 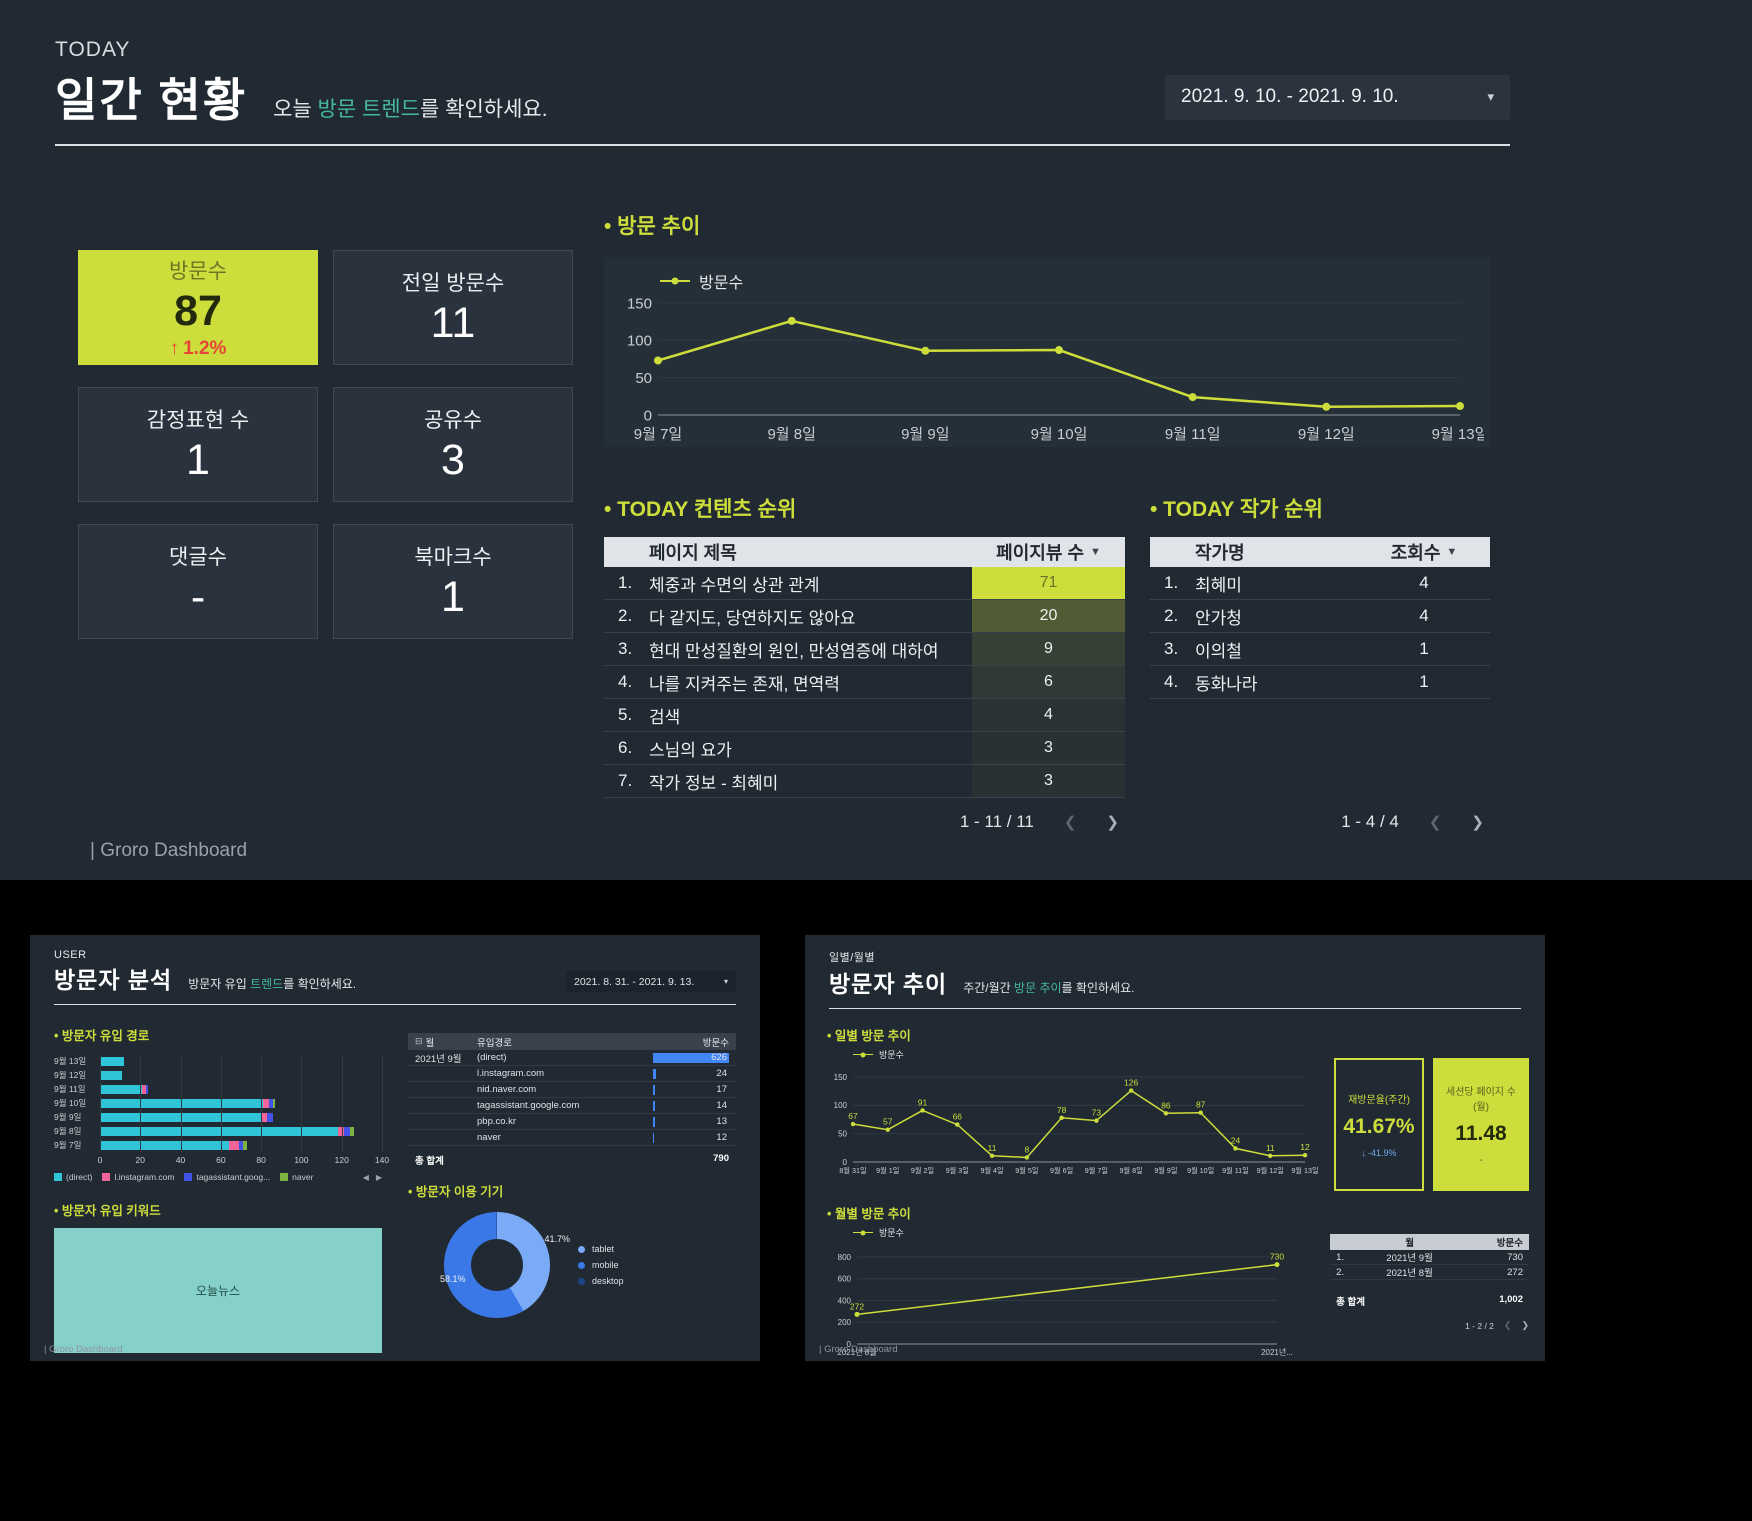 I want to click on title-row: 방문자 분석 방문자 유입 트렌드를 확인하세요., so click(x=395, y=978).